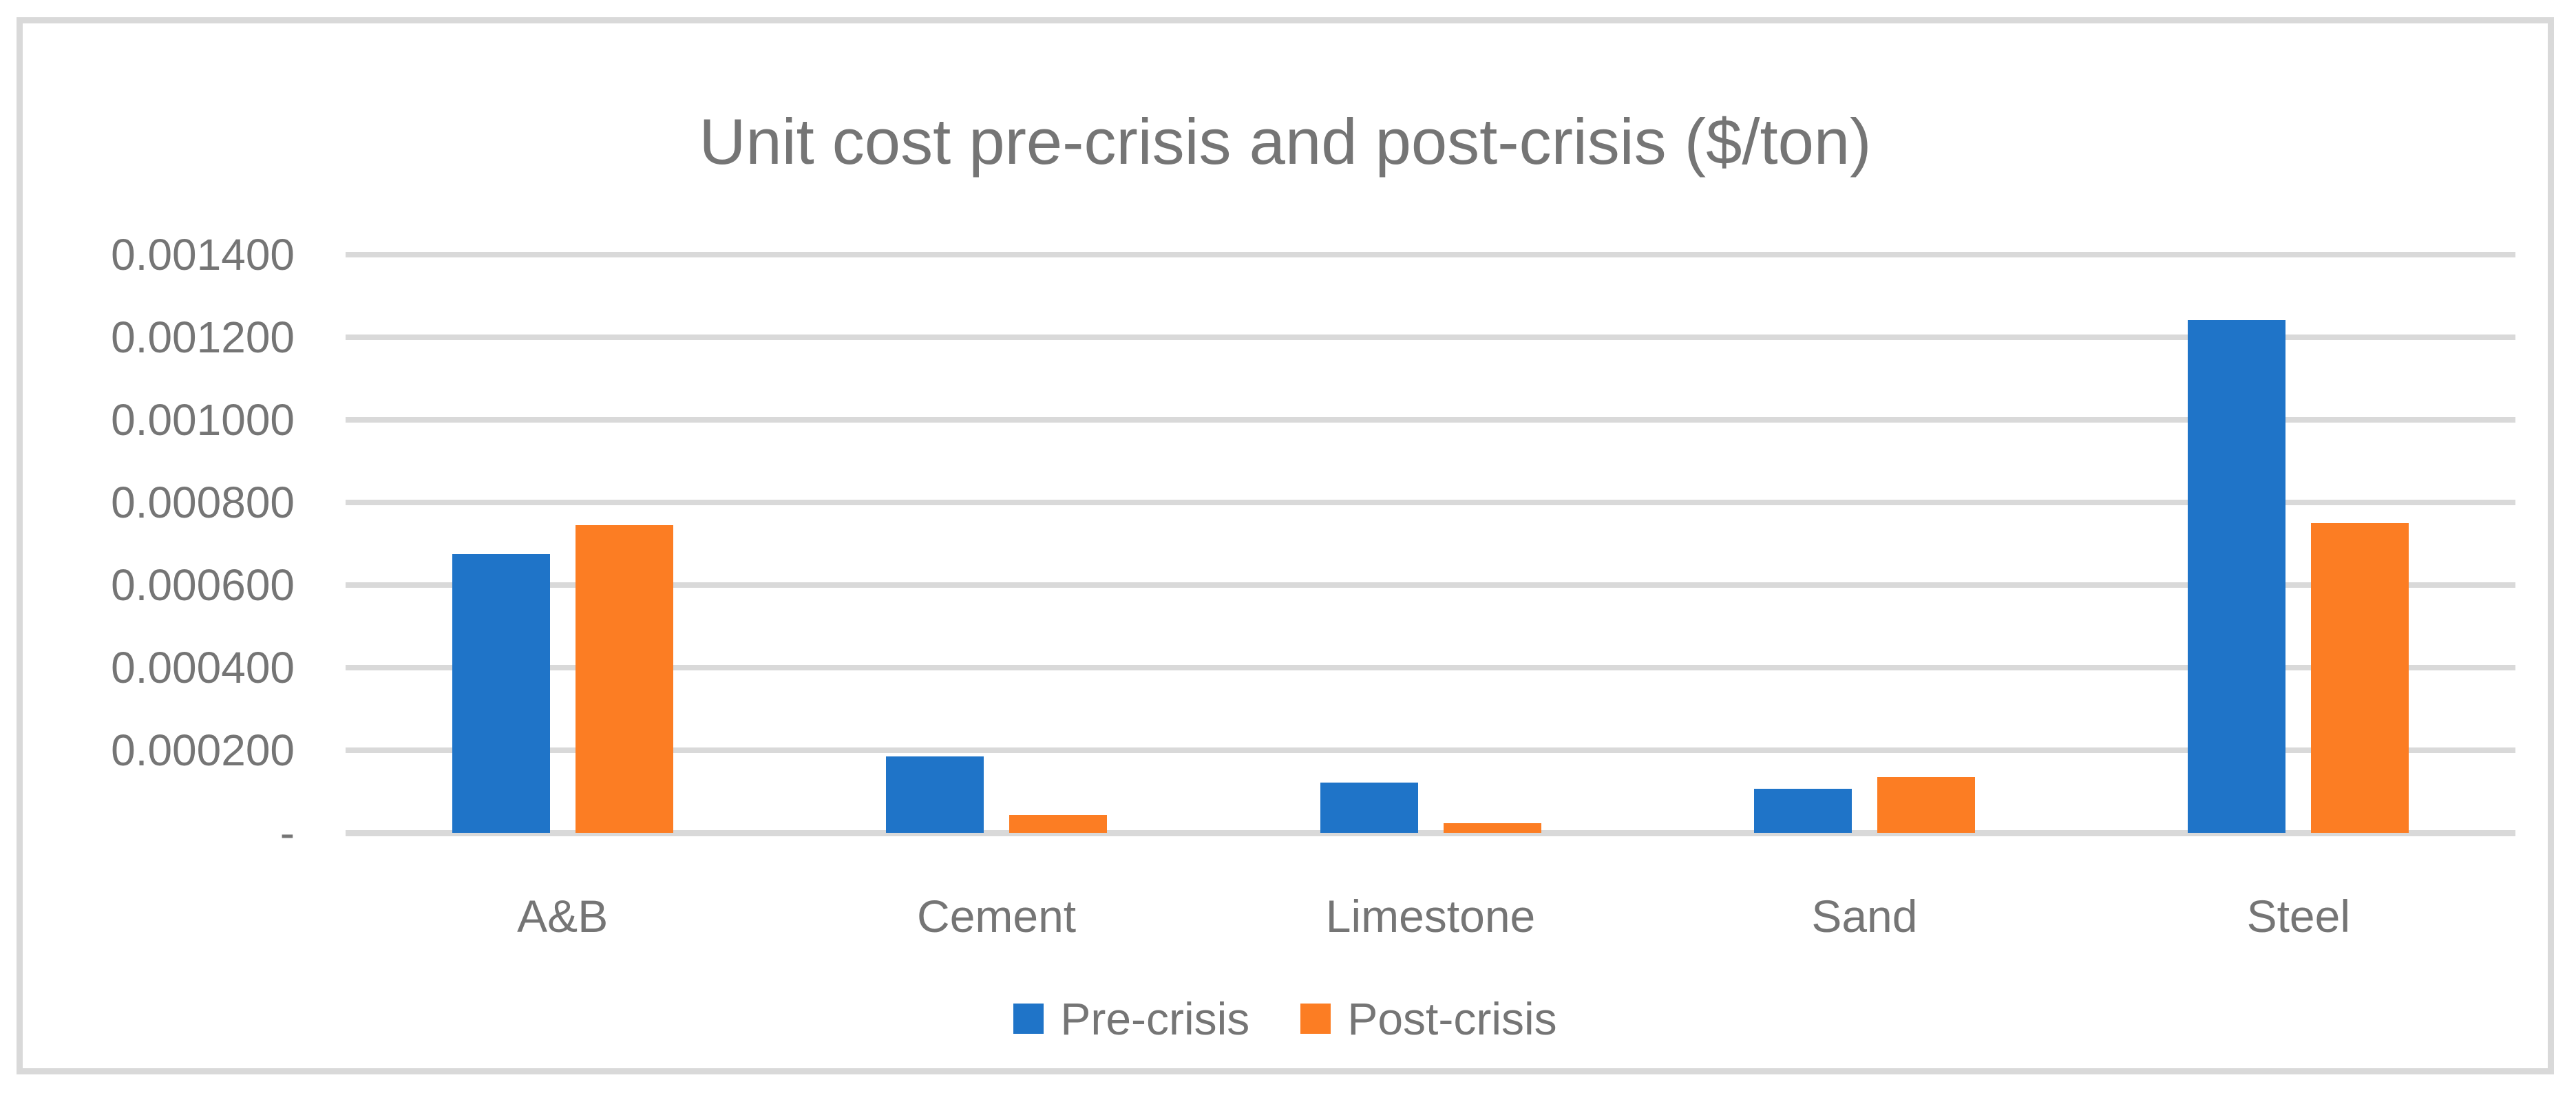 The height and width of the screenshot is (1093, 2576). Describe the element at coordinates (203, 420) in the screenshot. I see `y-tick-label: 0.001000` at that location.